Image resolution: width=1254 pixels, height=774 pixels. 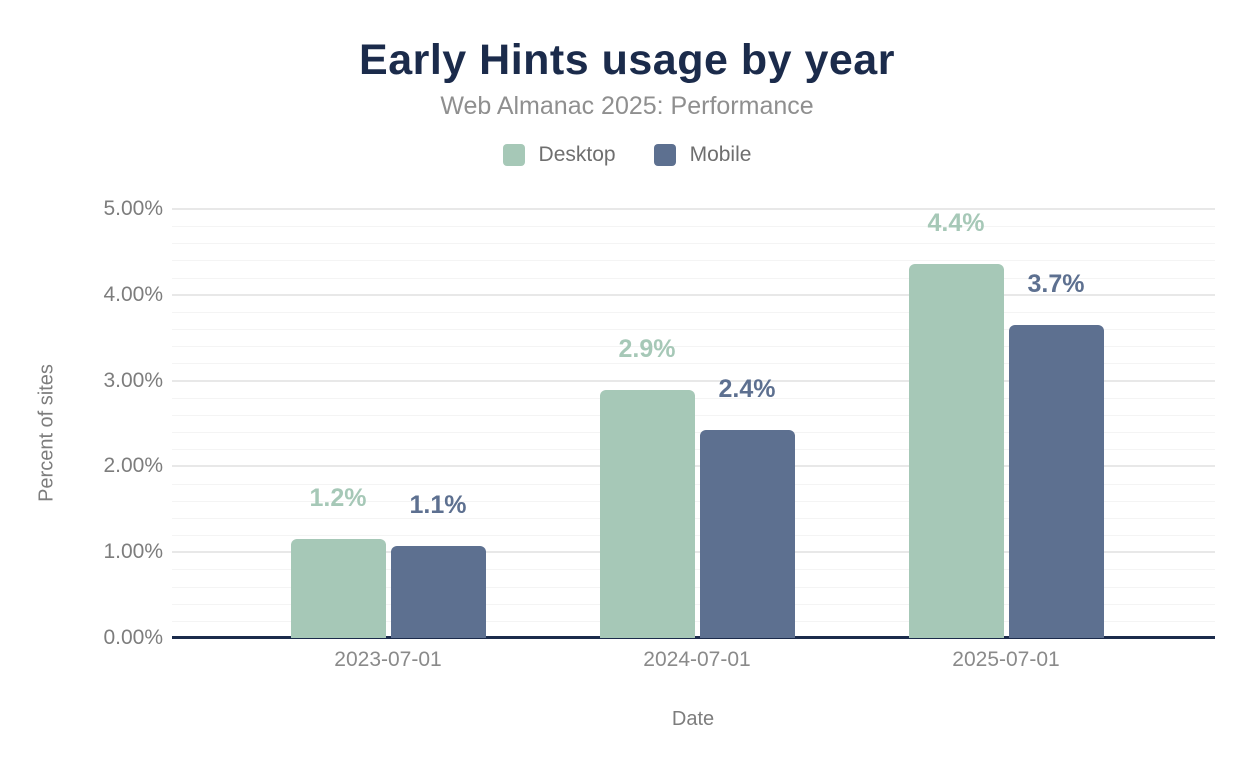 I want to click on legend: Desktop Mobile, so click(x=627, y=155).